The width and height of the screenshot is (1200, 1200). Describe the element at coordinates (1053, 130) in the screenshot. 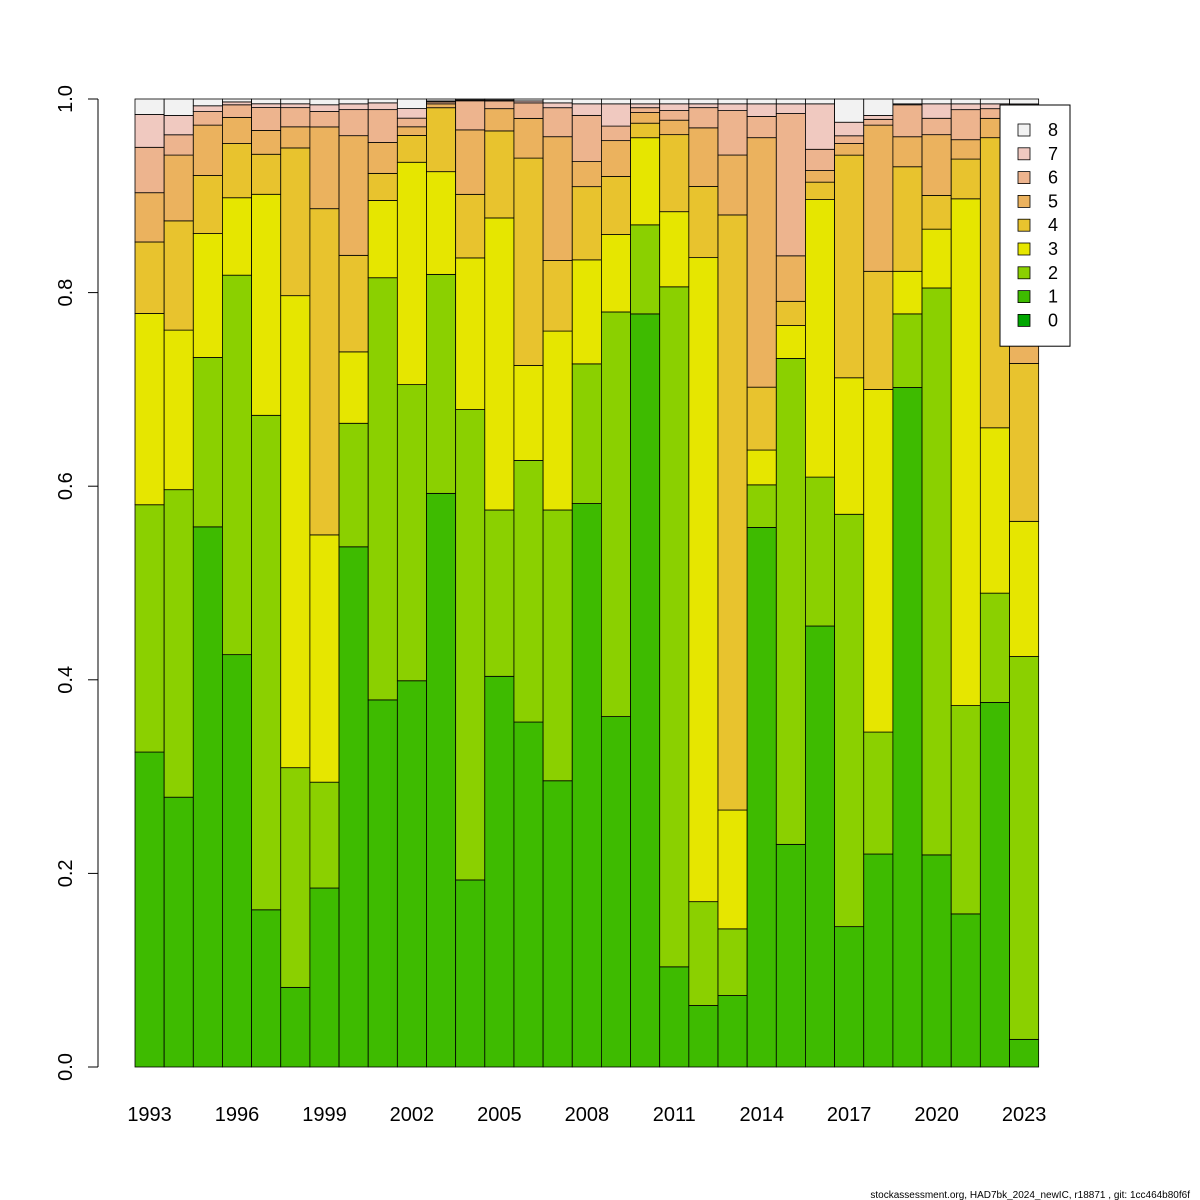

I see `legend-label-8: 8` at that location.